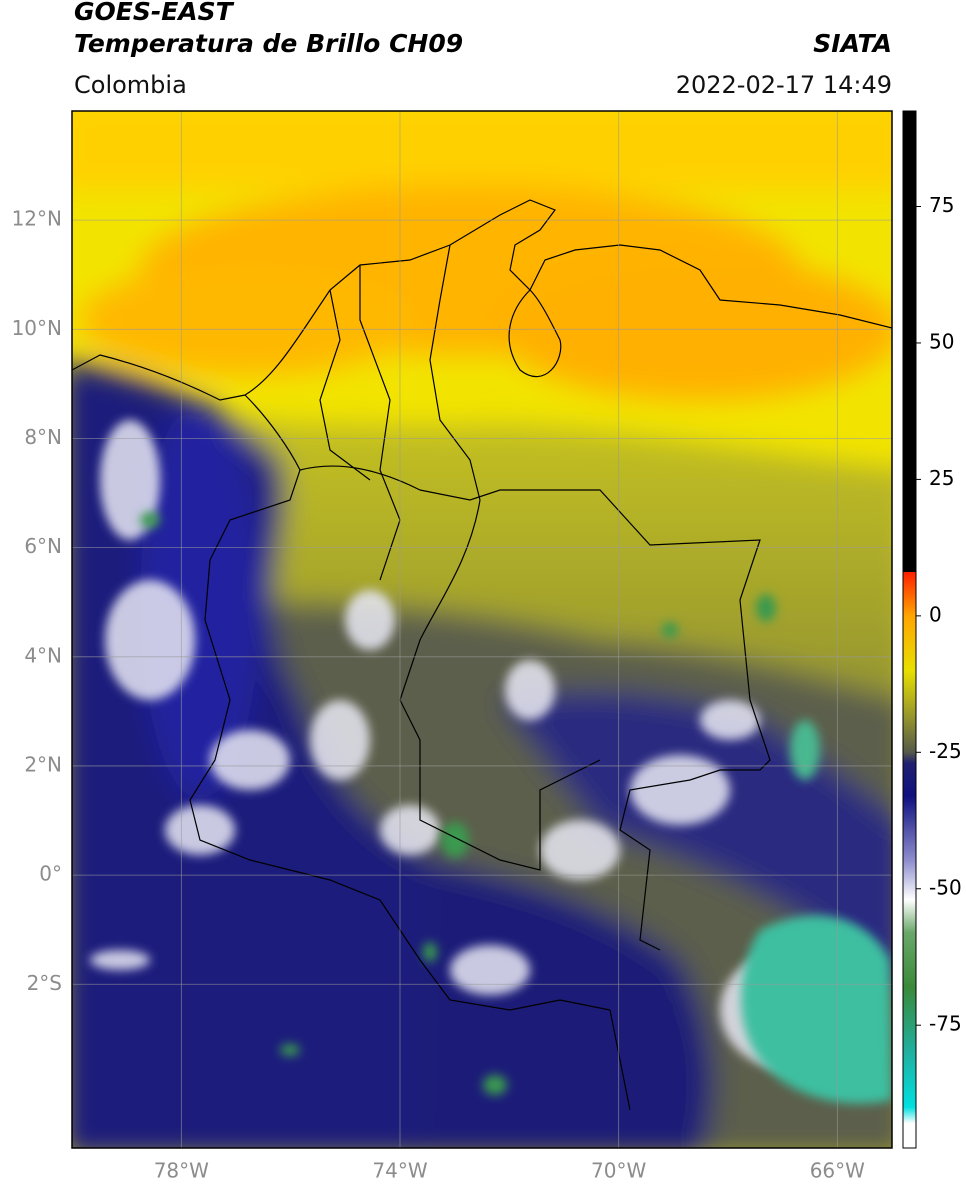 The height and width of the screenshot is (1190, 966). Describe the element at coordinates (941, 205) in the screenshot. I see `colorbar-tick-label: 75` at that location.